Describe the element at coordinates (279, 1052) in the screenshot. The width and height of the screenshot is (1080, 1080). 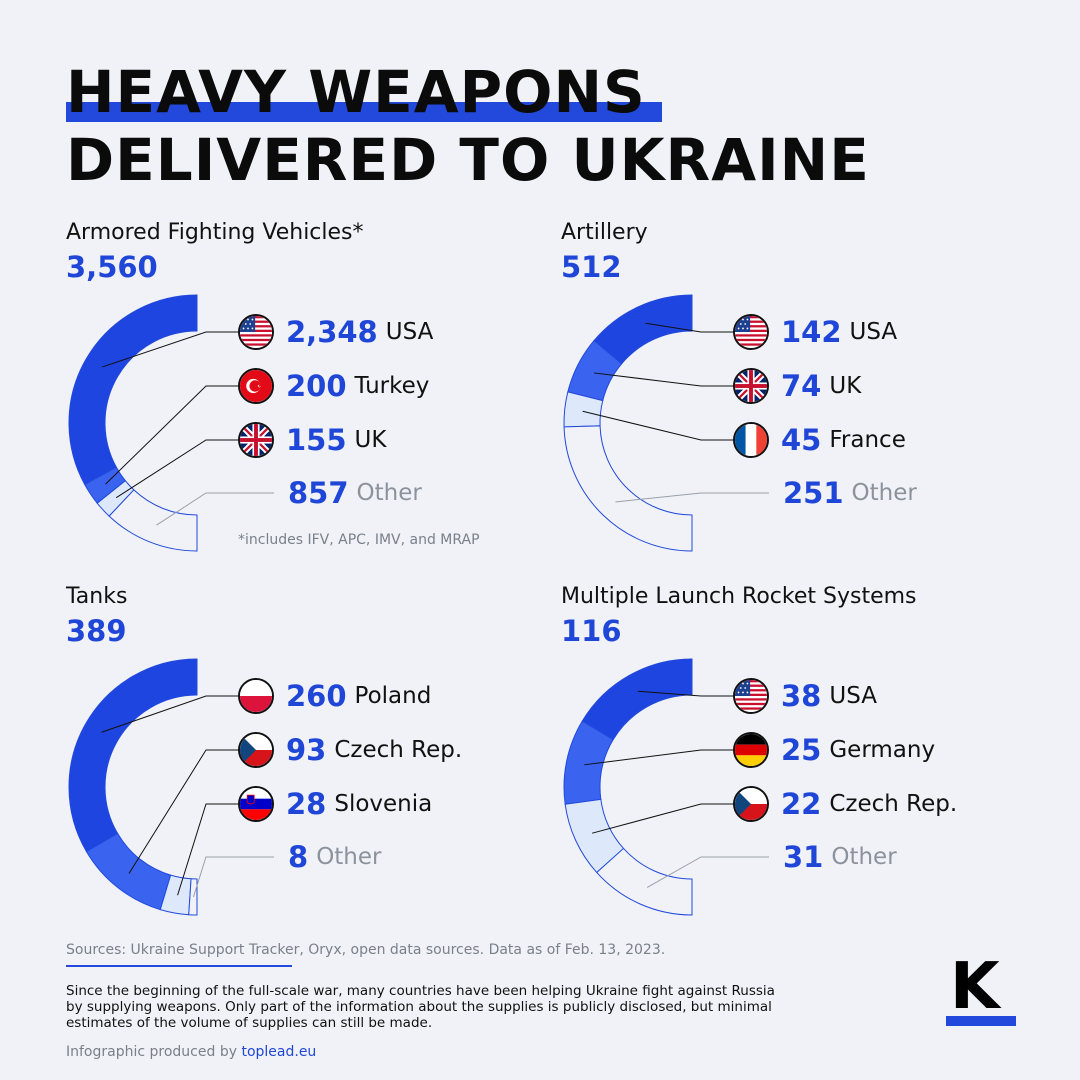
I see `credit-link: toplead.eu` at that location.